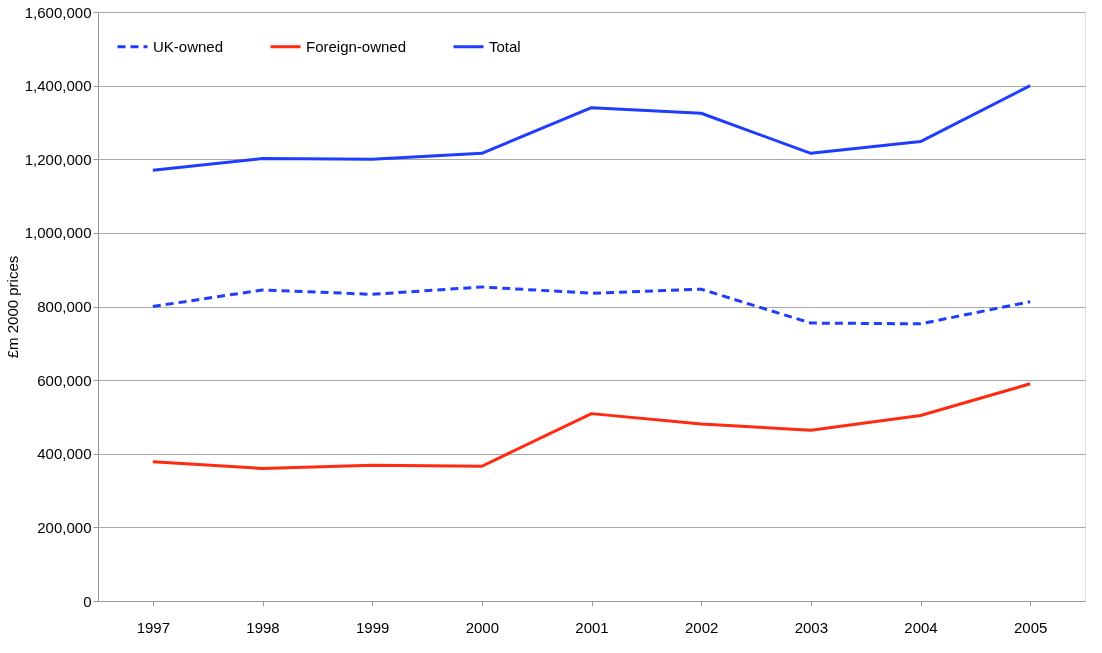 This screenshot has height=653, width=1102. Describe the element at coordinates (64, 380) in the screenshot. I see `y-tick-label: 600,000` at that location.